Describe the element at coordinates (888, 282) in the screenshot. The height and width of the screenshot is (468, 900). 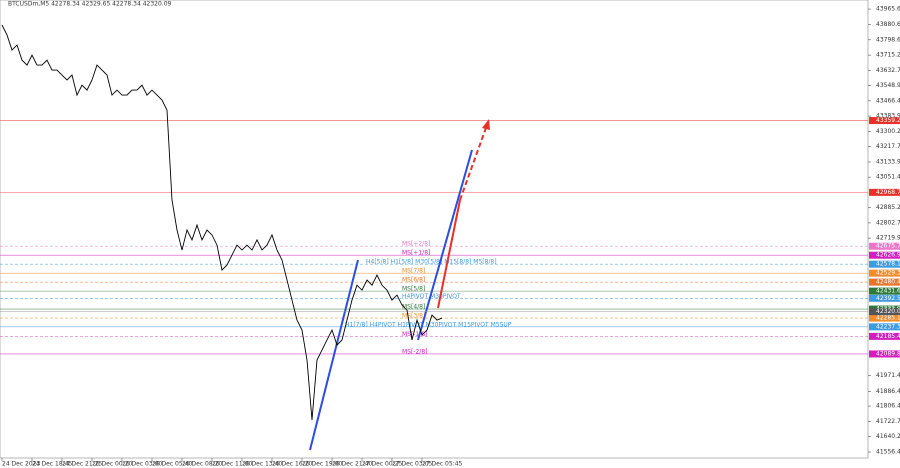
I see `level-price: 42480.47` at that location.